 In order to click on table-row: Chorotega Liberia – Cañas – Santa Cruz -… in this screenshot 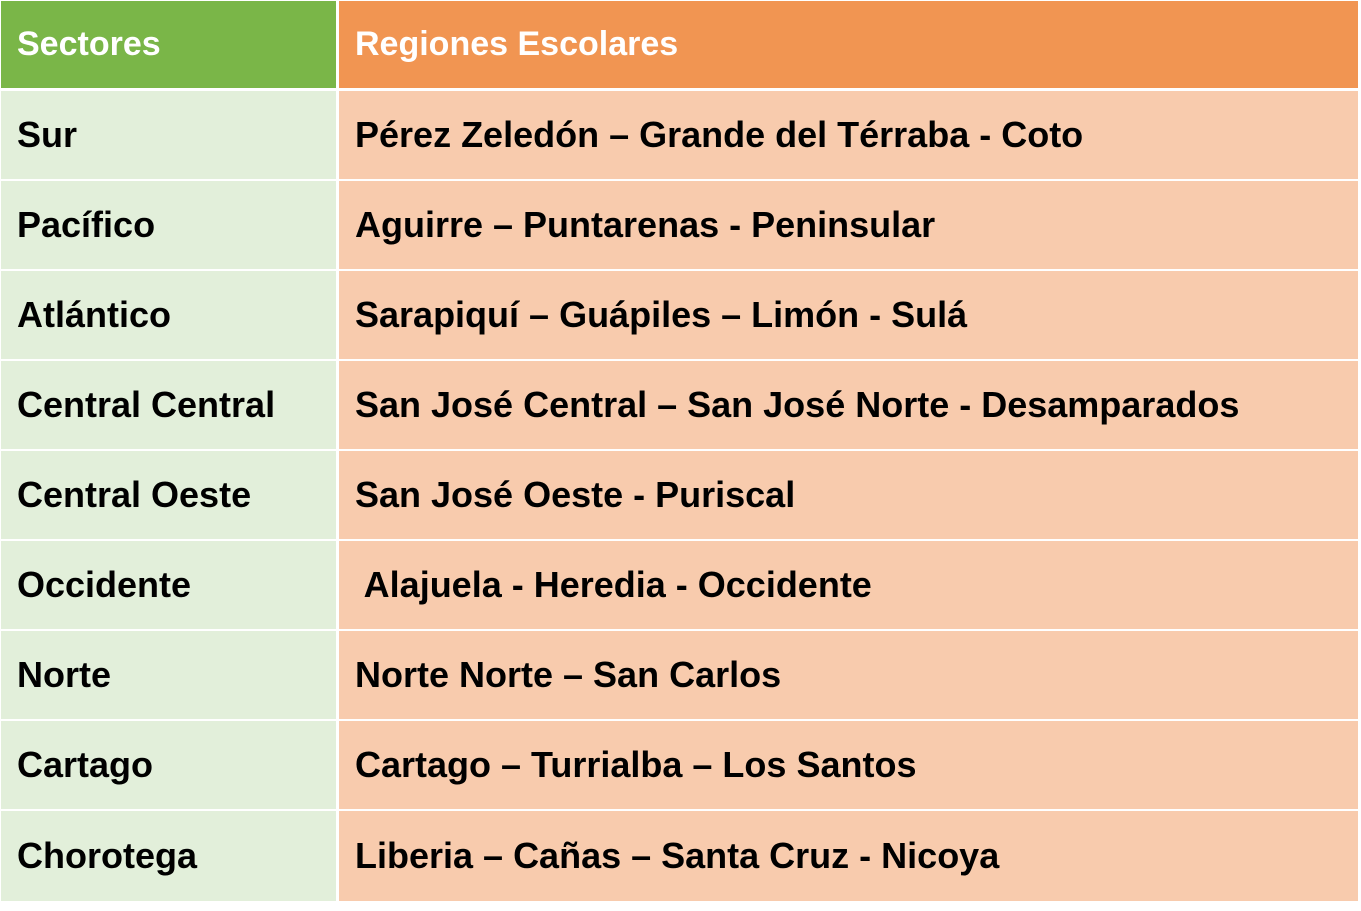, I will do `click(679, 856)`.